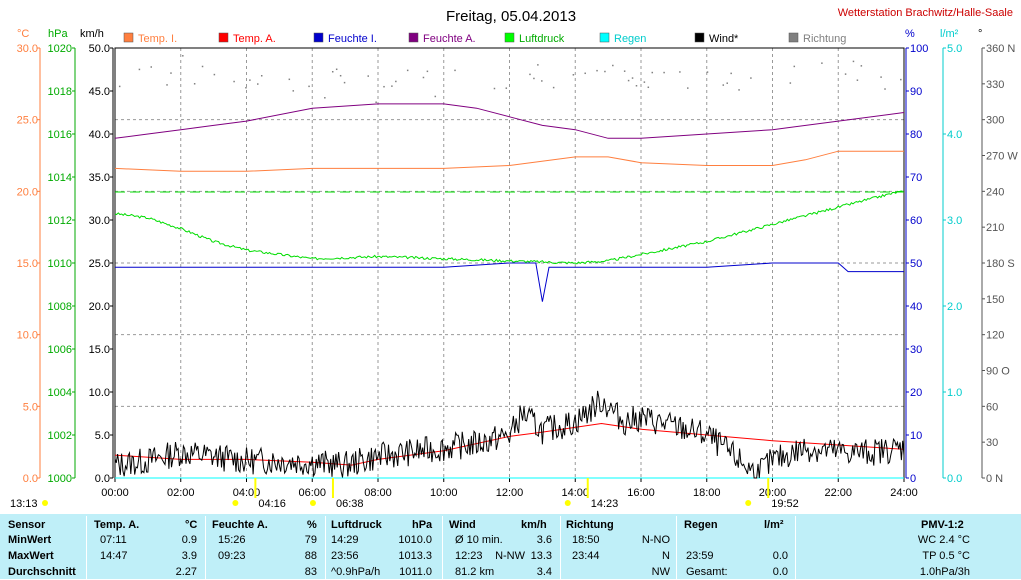 The image size is (1021, 580). I want to click on axis-tick-label: 0 N, so click(994, 479).